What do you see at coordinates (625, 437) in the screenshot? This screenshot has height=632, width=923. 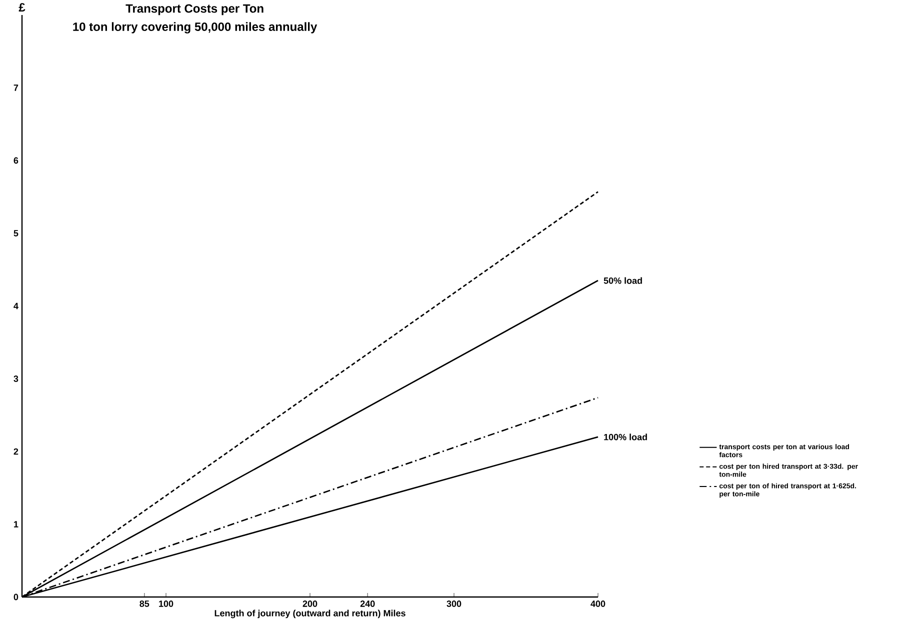 I see `annotation: 100% load` at bounding box center [625, 437].